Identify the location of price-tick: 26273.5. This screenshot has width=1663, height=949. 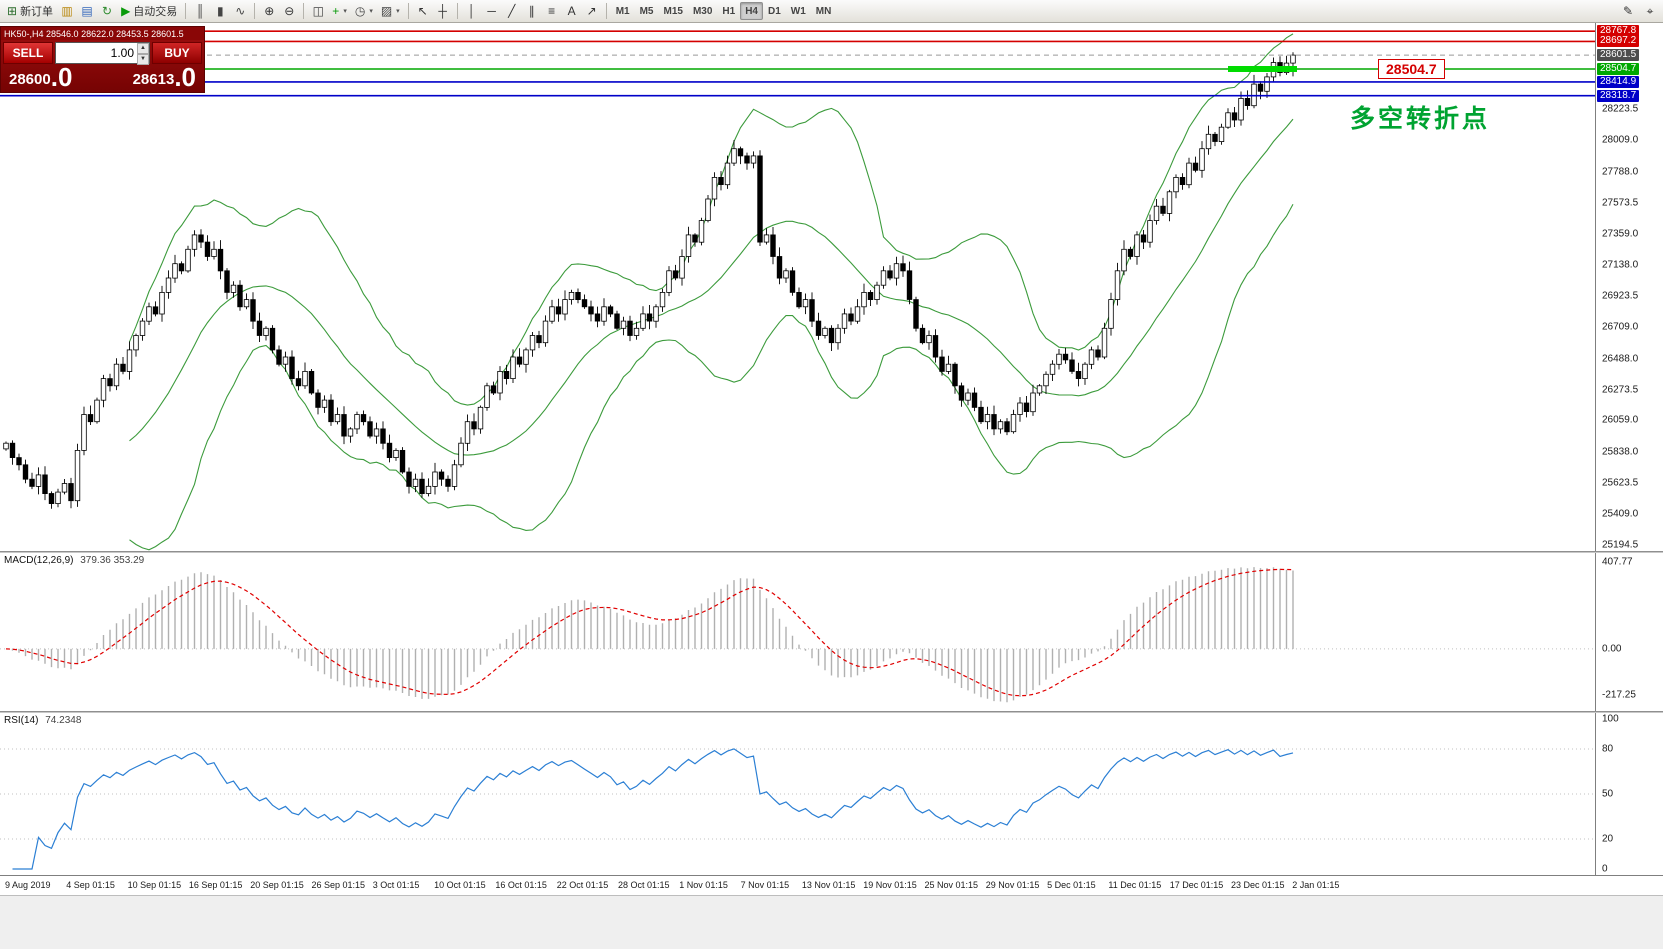
(1620, 390).